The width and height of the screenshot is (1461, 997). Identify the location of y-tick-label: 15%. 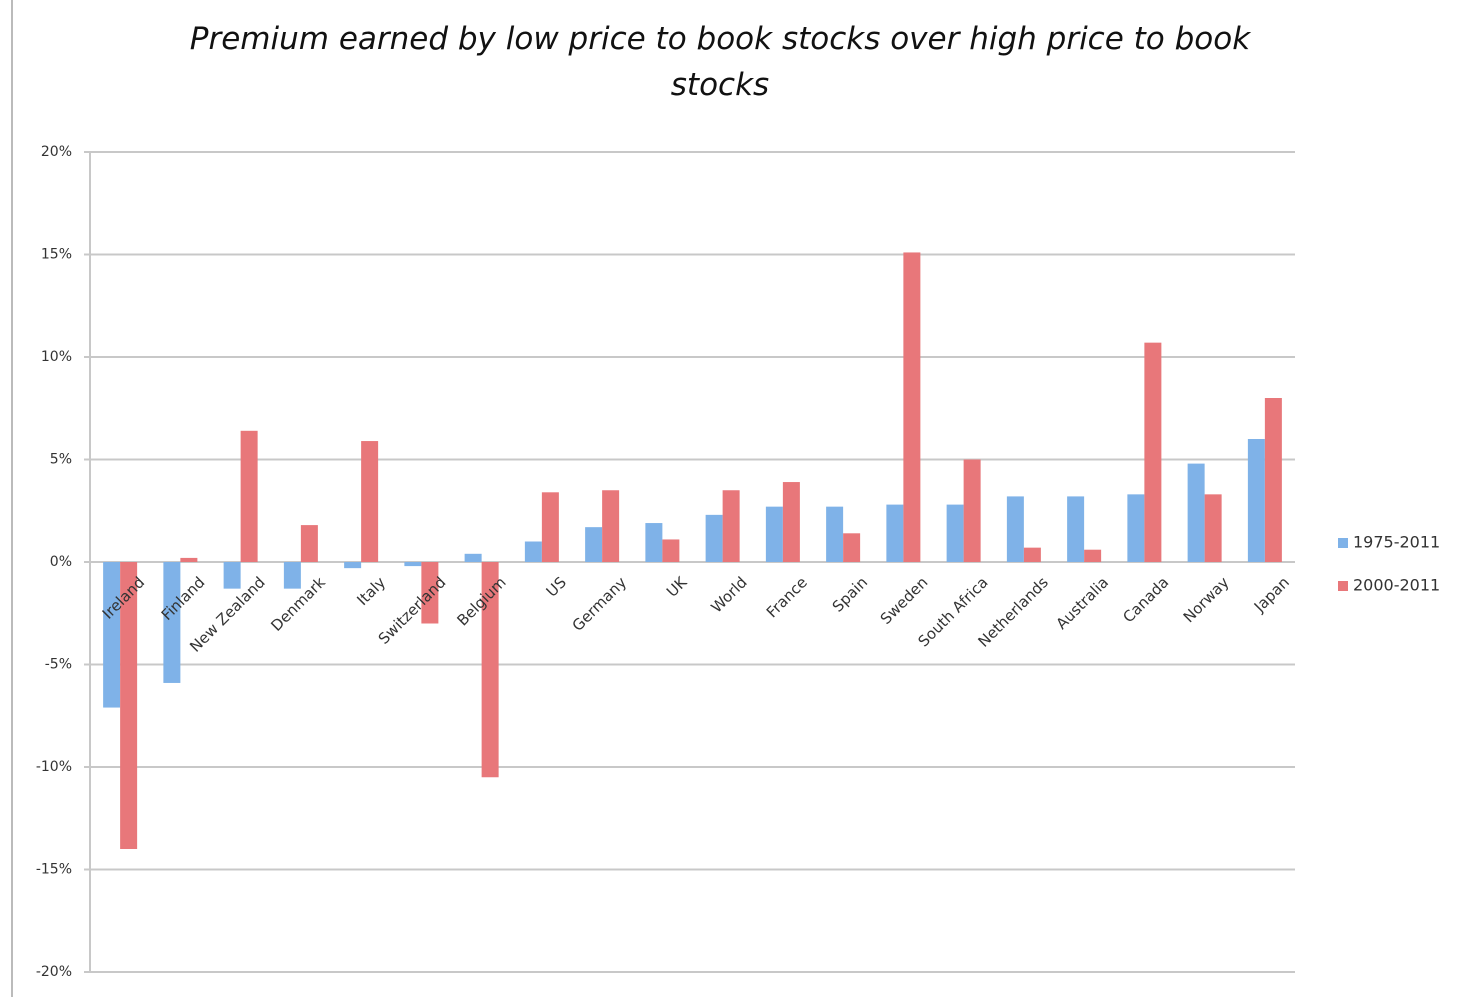
(56, 255).